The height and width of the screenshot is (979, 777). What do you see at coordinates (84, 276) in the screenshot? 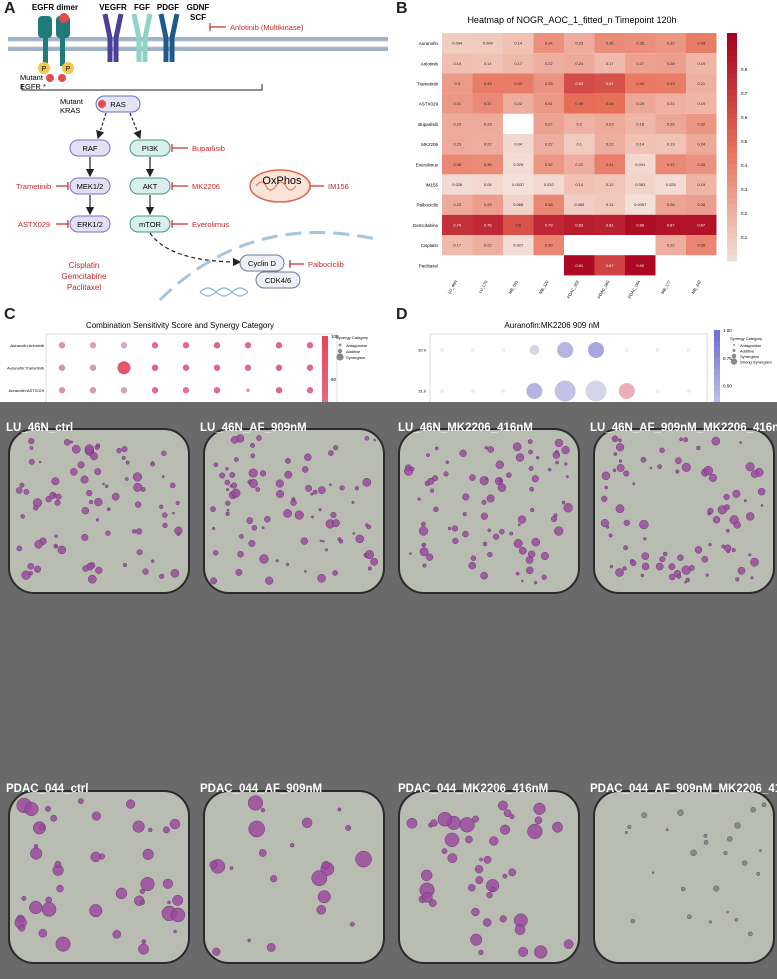
I see `chemo-label: Gemcitabine` at bounding box center [84, 276].